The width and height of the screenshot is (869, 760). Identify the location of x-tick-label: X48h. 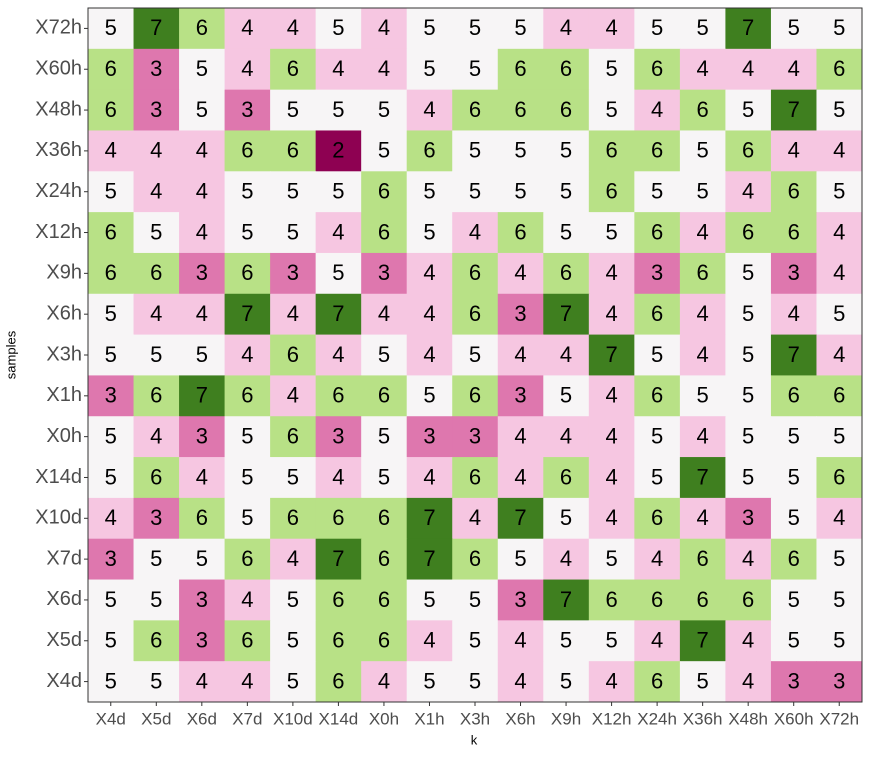
(748, 718).